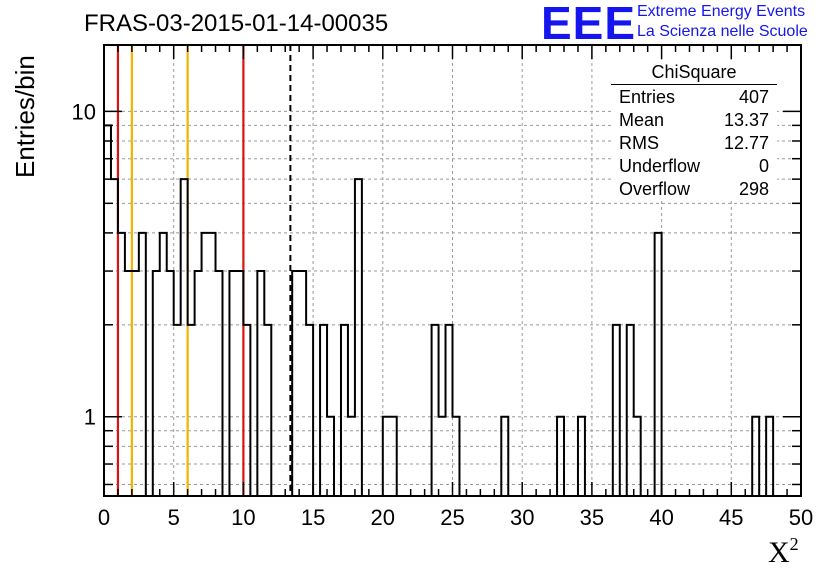 The image size is (836, 572). I want to click on stats-row: RMS 12.77, so click(694, 143).